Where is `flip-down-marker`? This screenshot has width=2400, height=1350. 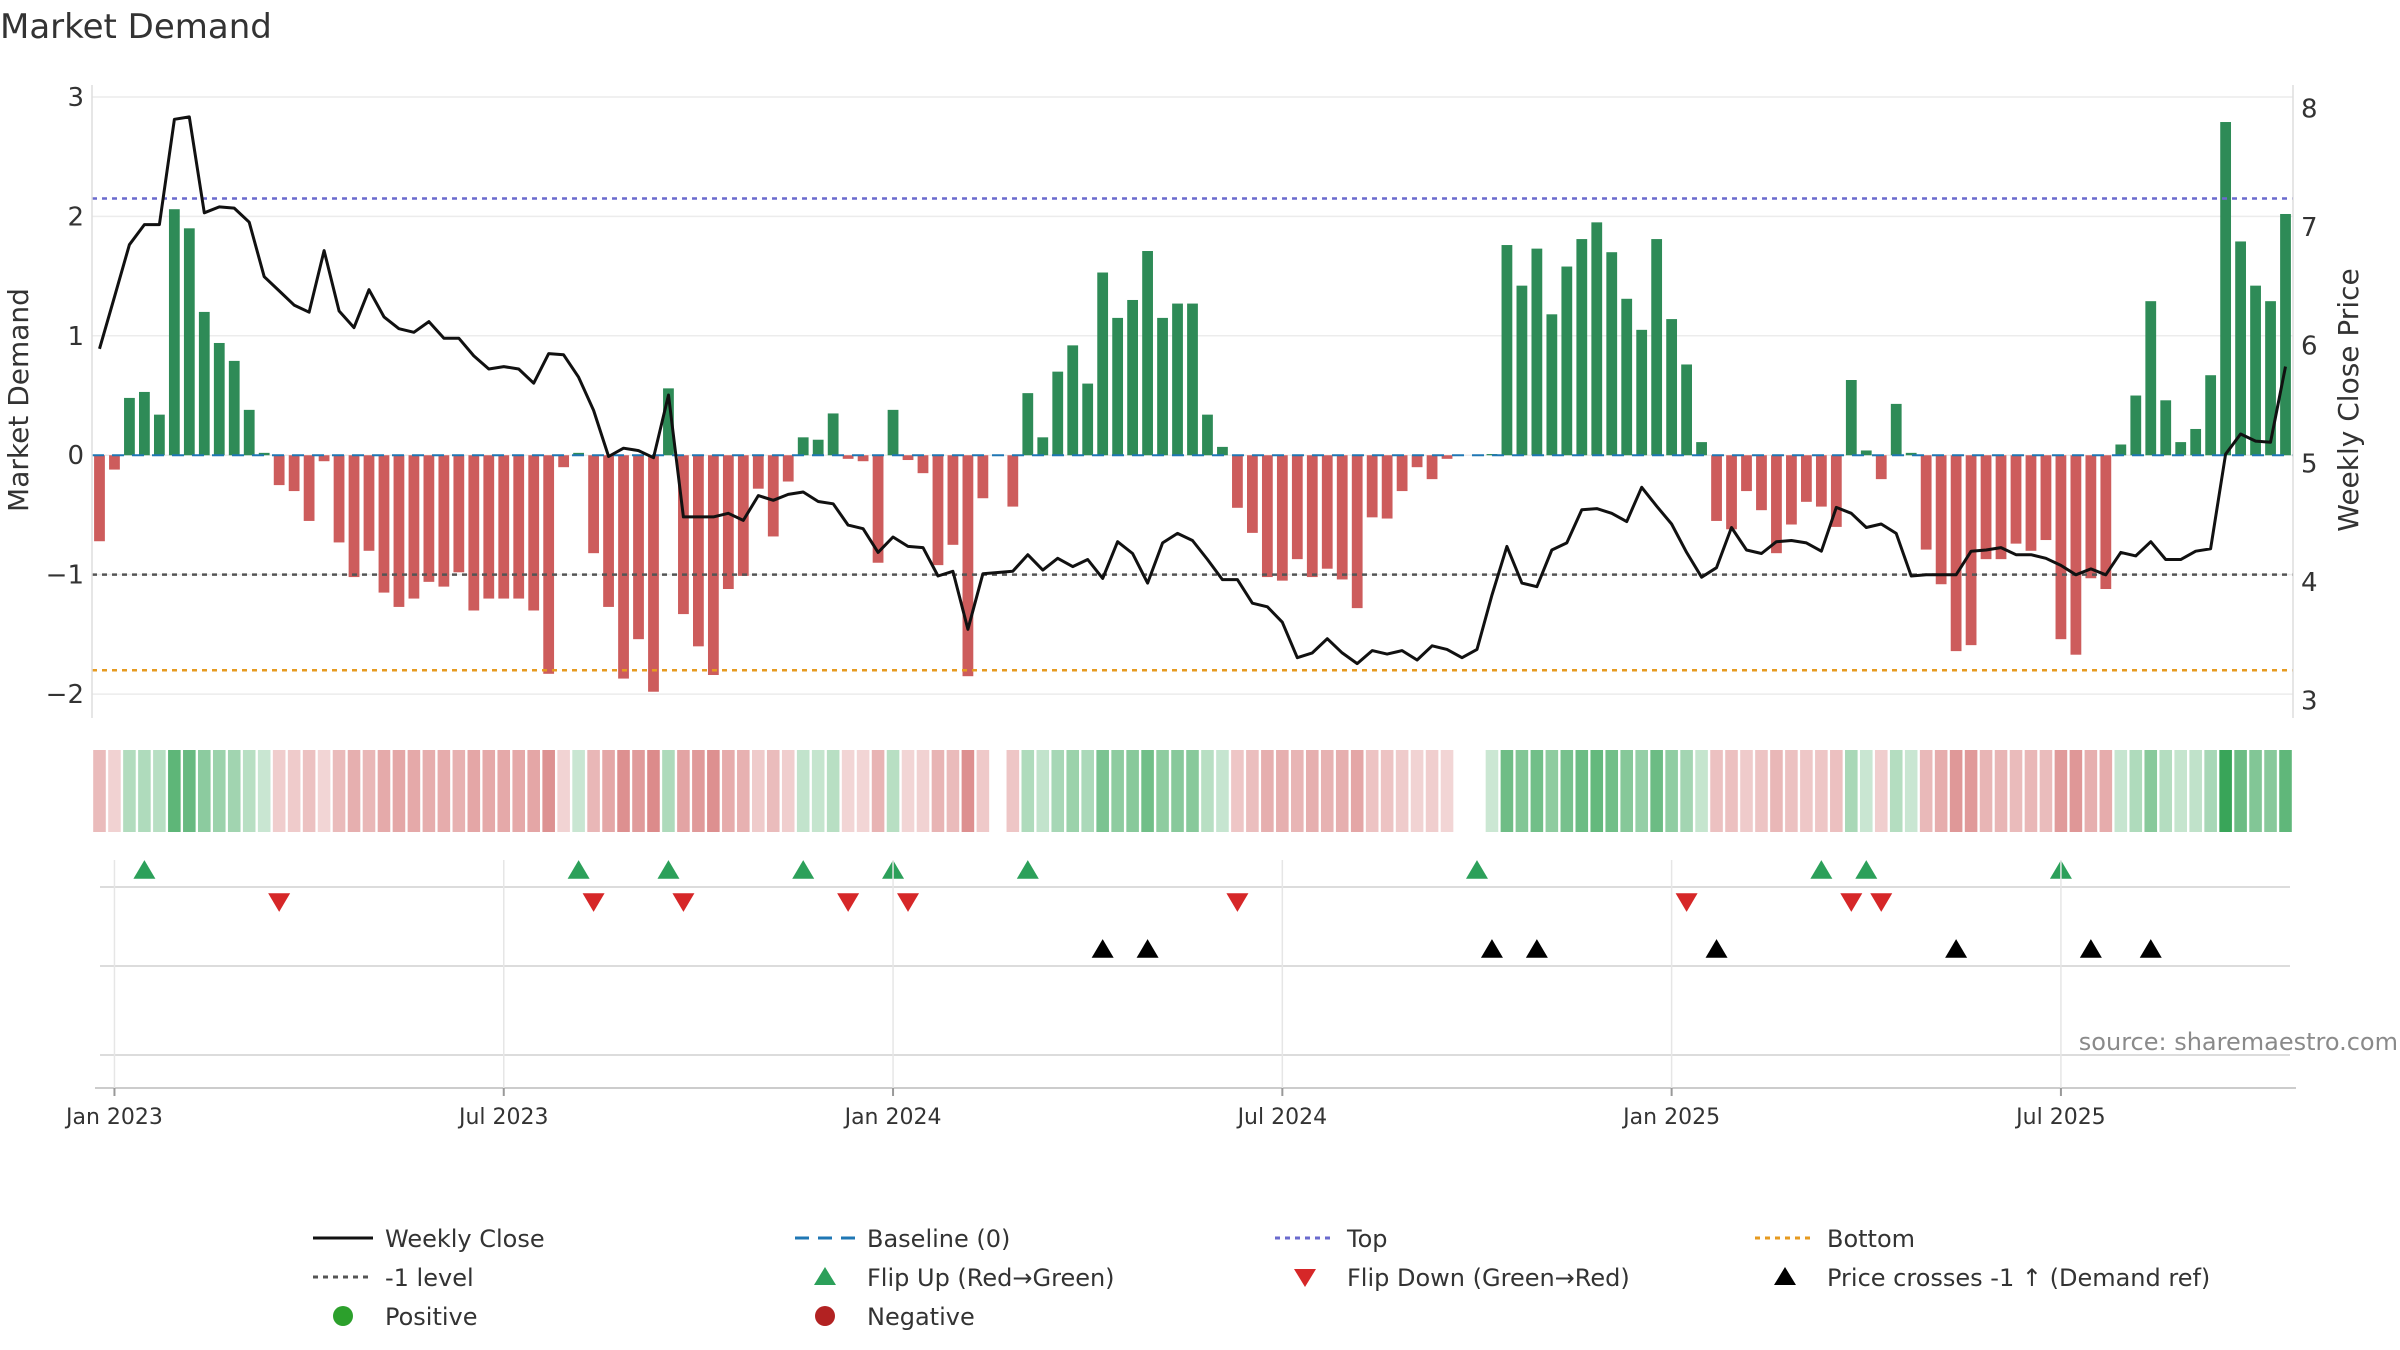
flip-down-marker is located at coordinates (279, 902).